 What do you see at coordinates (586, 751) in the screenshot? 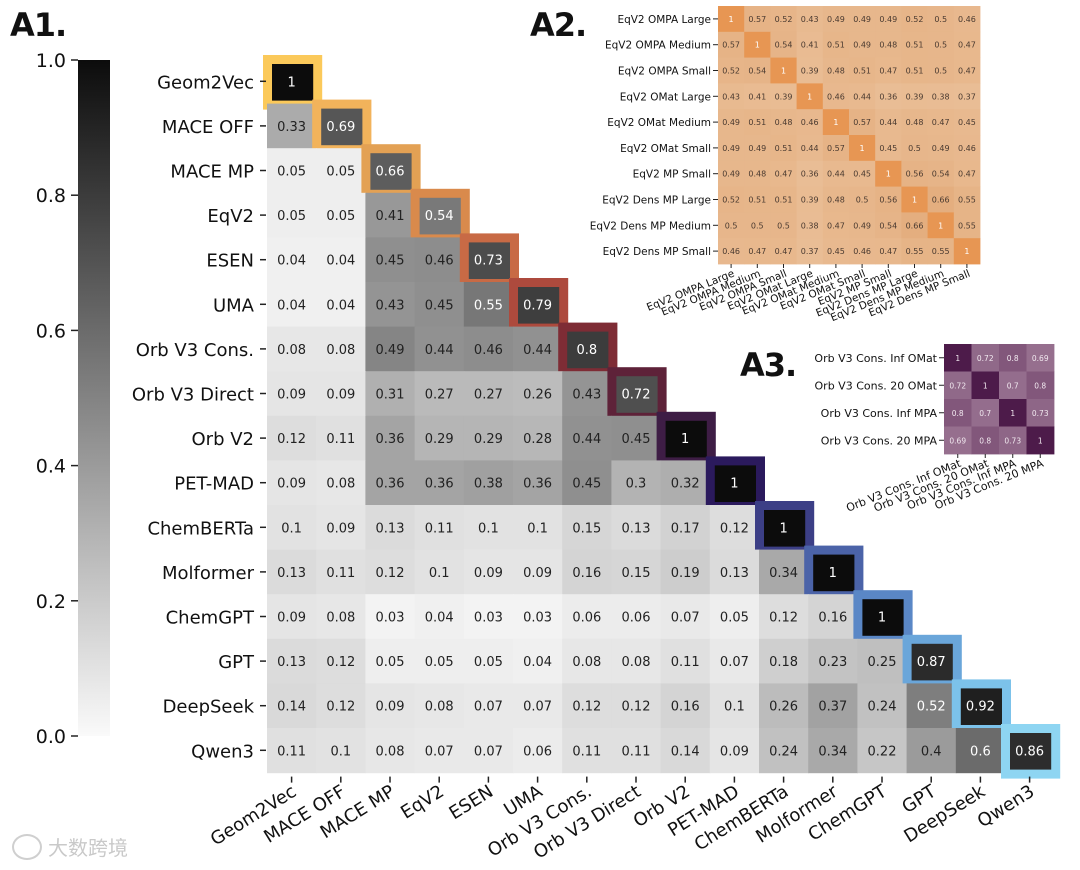
I see `cell-value-label: 0.11` at bounding box center [586, 751].